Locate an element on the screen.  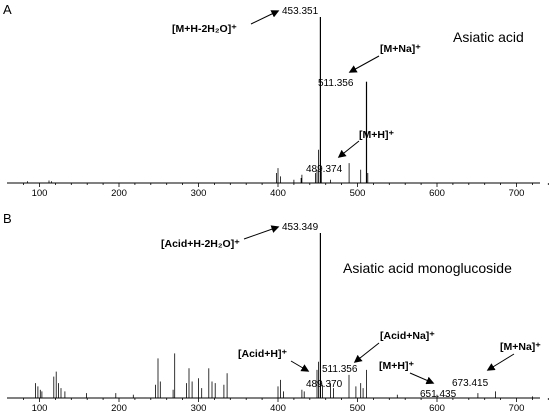
panel-b-tick-label: 400 is located at coordinates (278, 408).